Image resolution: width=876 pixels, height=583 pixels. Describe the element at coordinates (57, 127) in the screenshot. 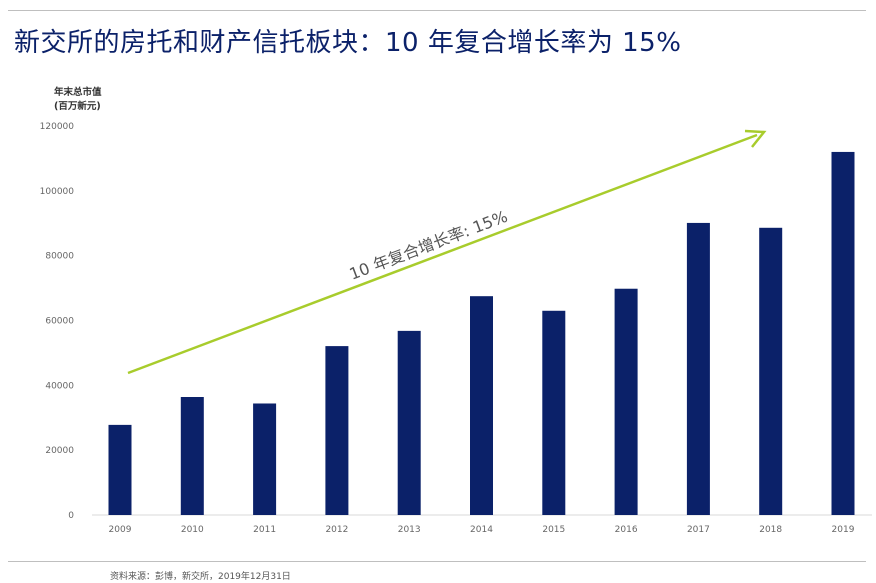

I see `y-tick-label: 120000` at that location.